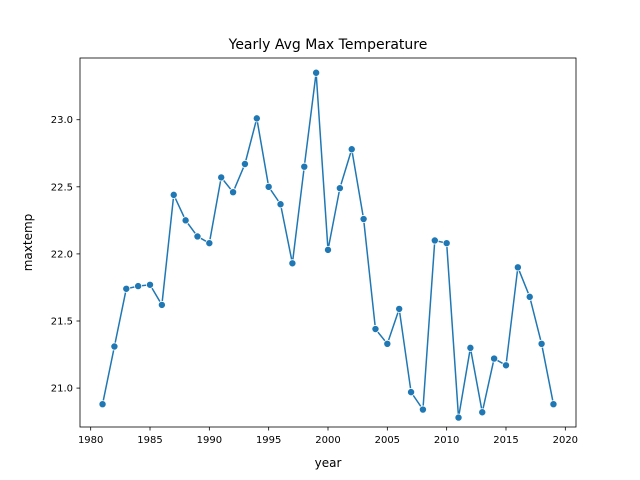 This screenshot has width=640, height=480. I want to click on x-tick-label: 2000, so click(327, 440).